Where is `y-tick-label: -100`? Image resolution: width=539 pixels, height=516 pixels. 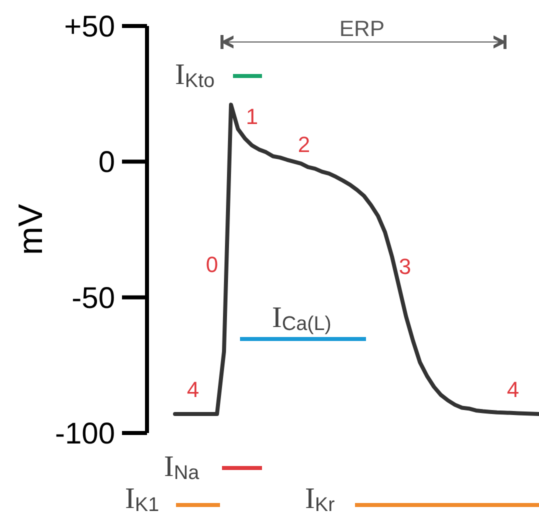
y-tick-label: -100 is located at coordinates (84, 434).